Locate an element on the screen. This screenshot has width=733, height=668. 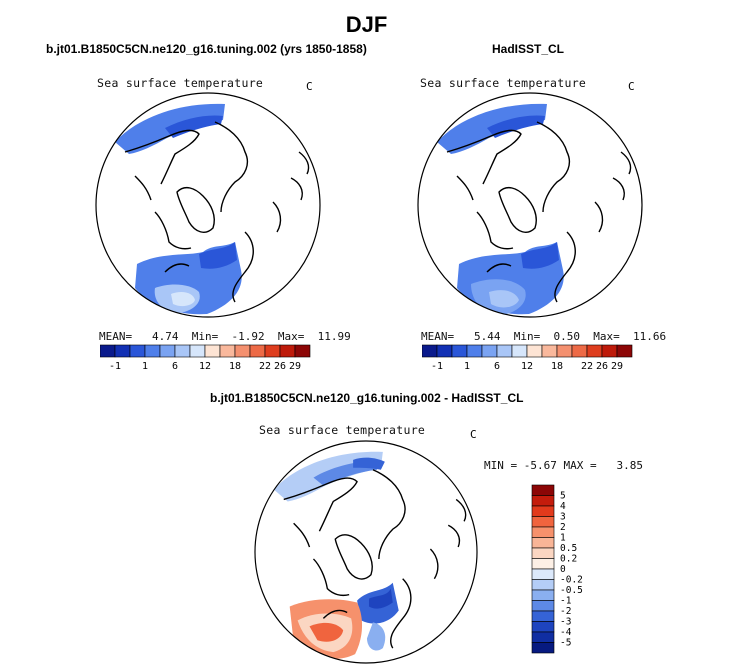
panel-1-map-boundary is located at coordinates (208, 205).